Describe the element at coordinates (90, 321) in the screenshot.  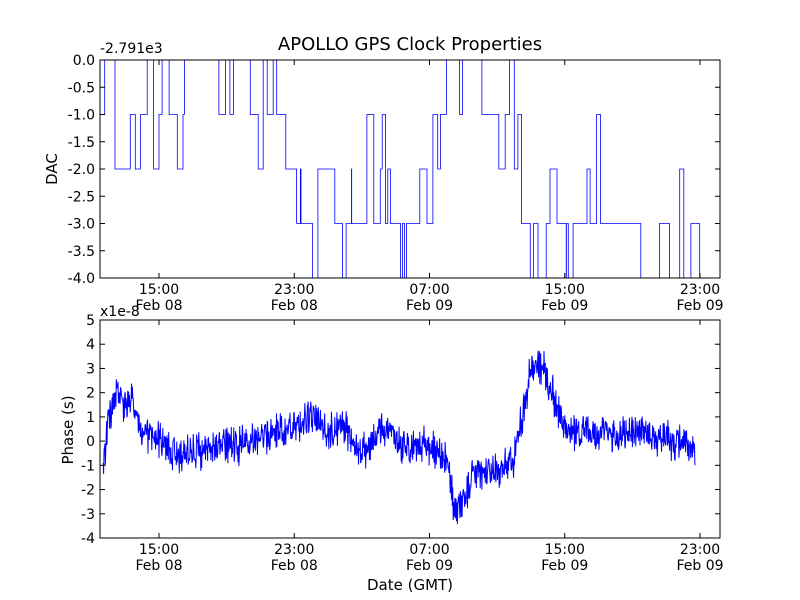
I see `y-tick-label: 5` at that location.